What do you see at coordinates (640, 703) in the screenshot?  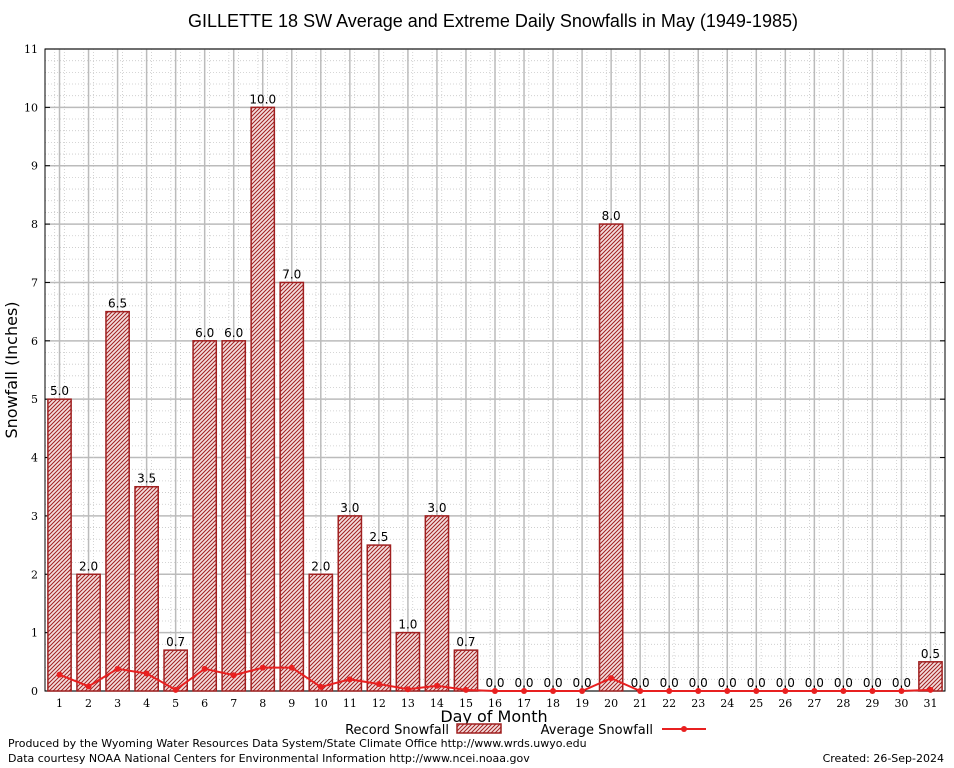 I see `x-tick-label: 21` at bounding box center [640, 703].